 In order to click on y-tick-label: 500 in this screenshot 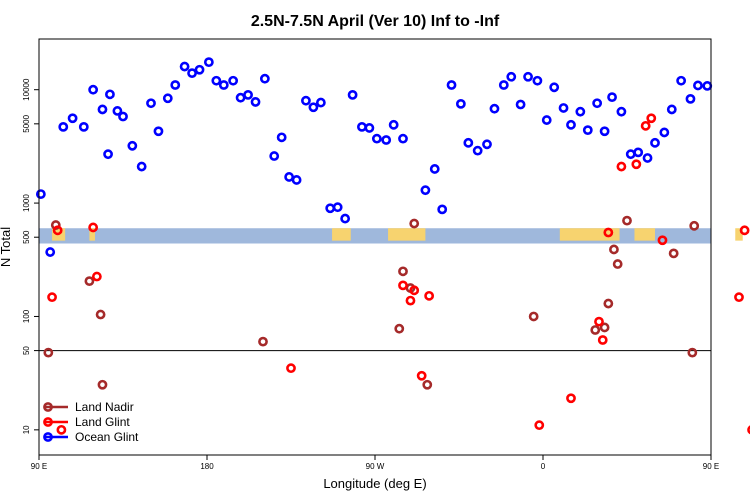, I will do `click(26, 237)`.